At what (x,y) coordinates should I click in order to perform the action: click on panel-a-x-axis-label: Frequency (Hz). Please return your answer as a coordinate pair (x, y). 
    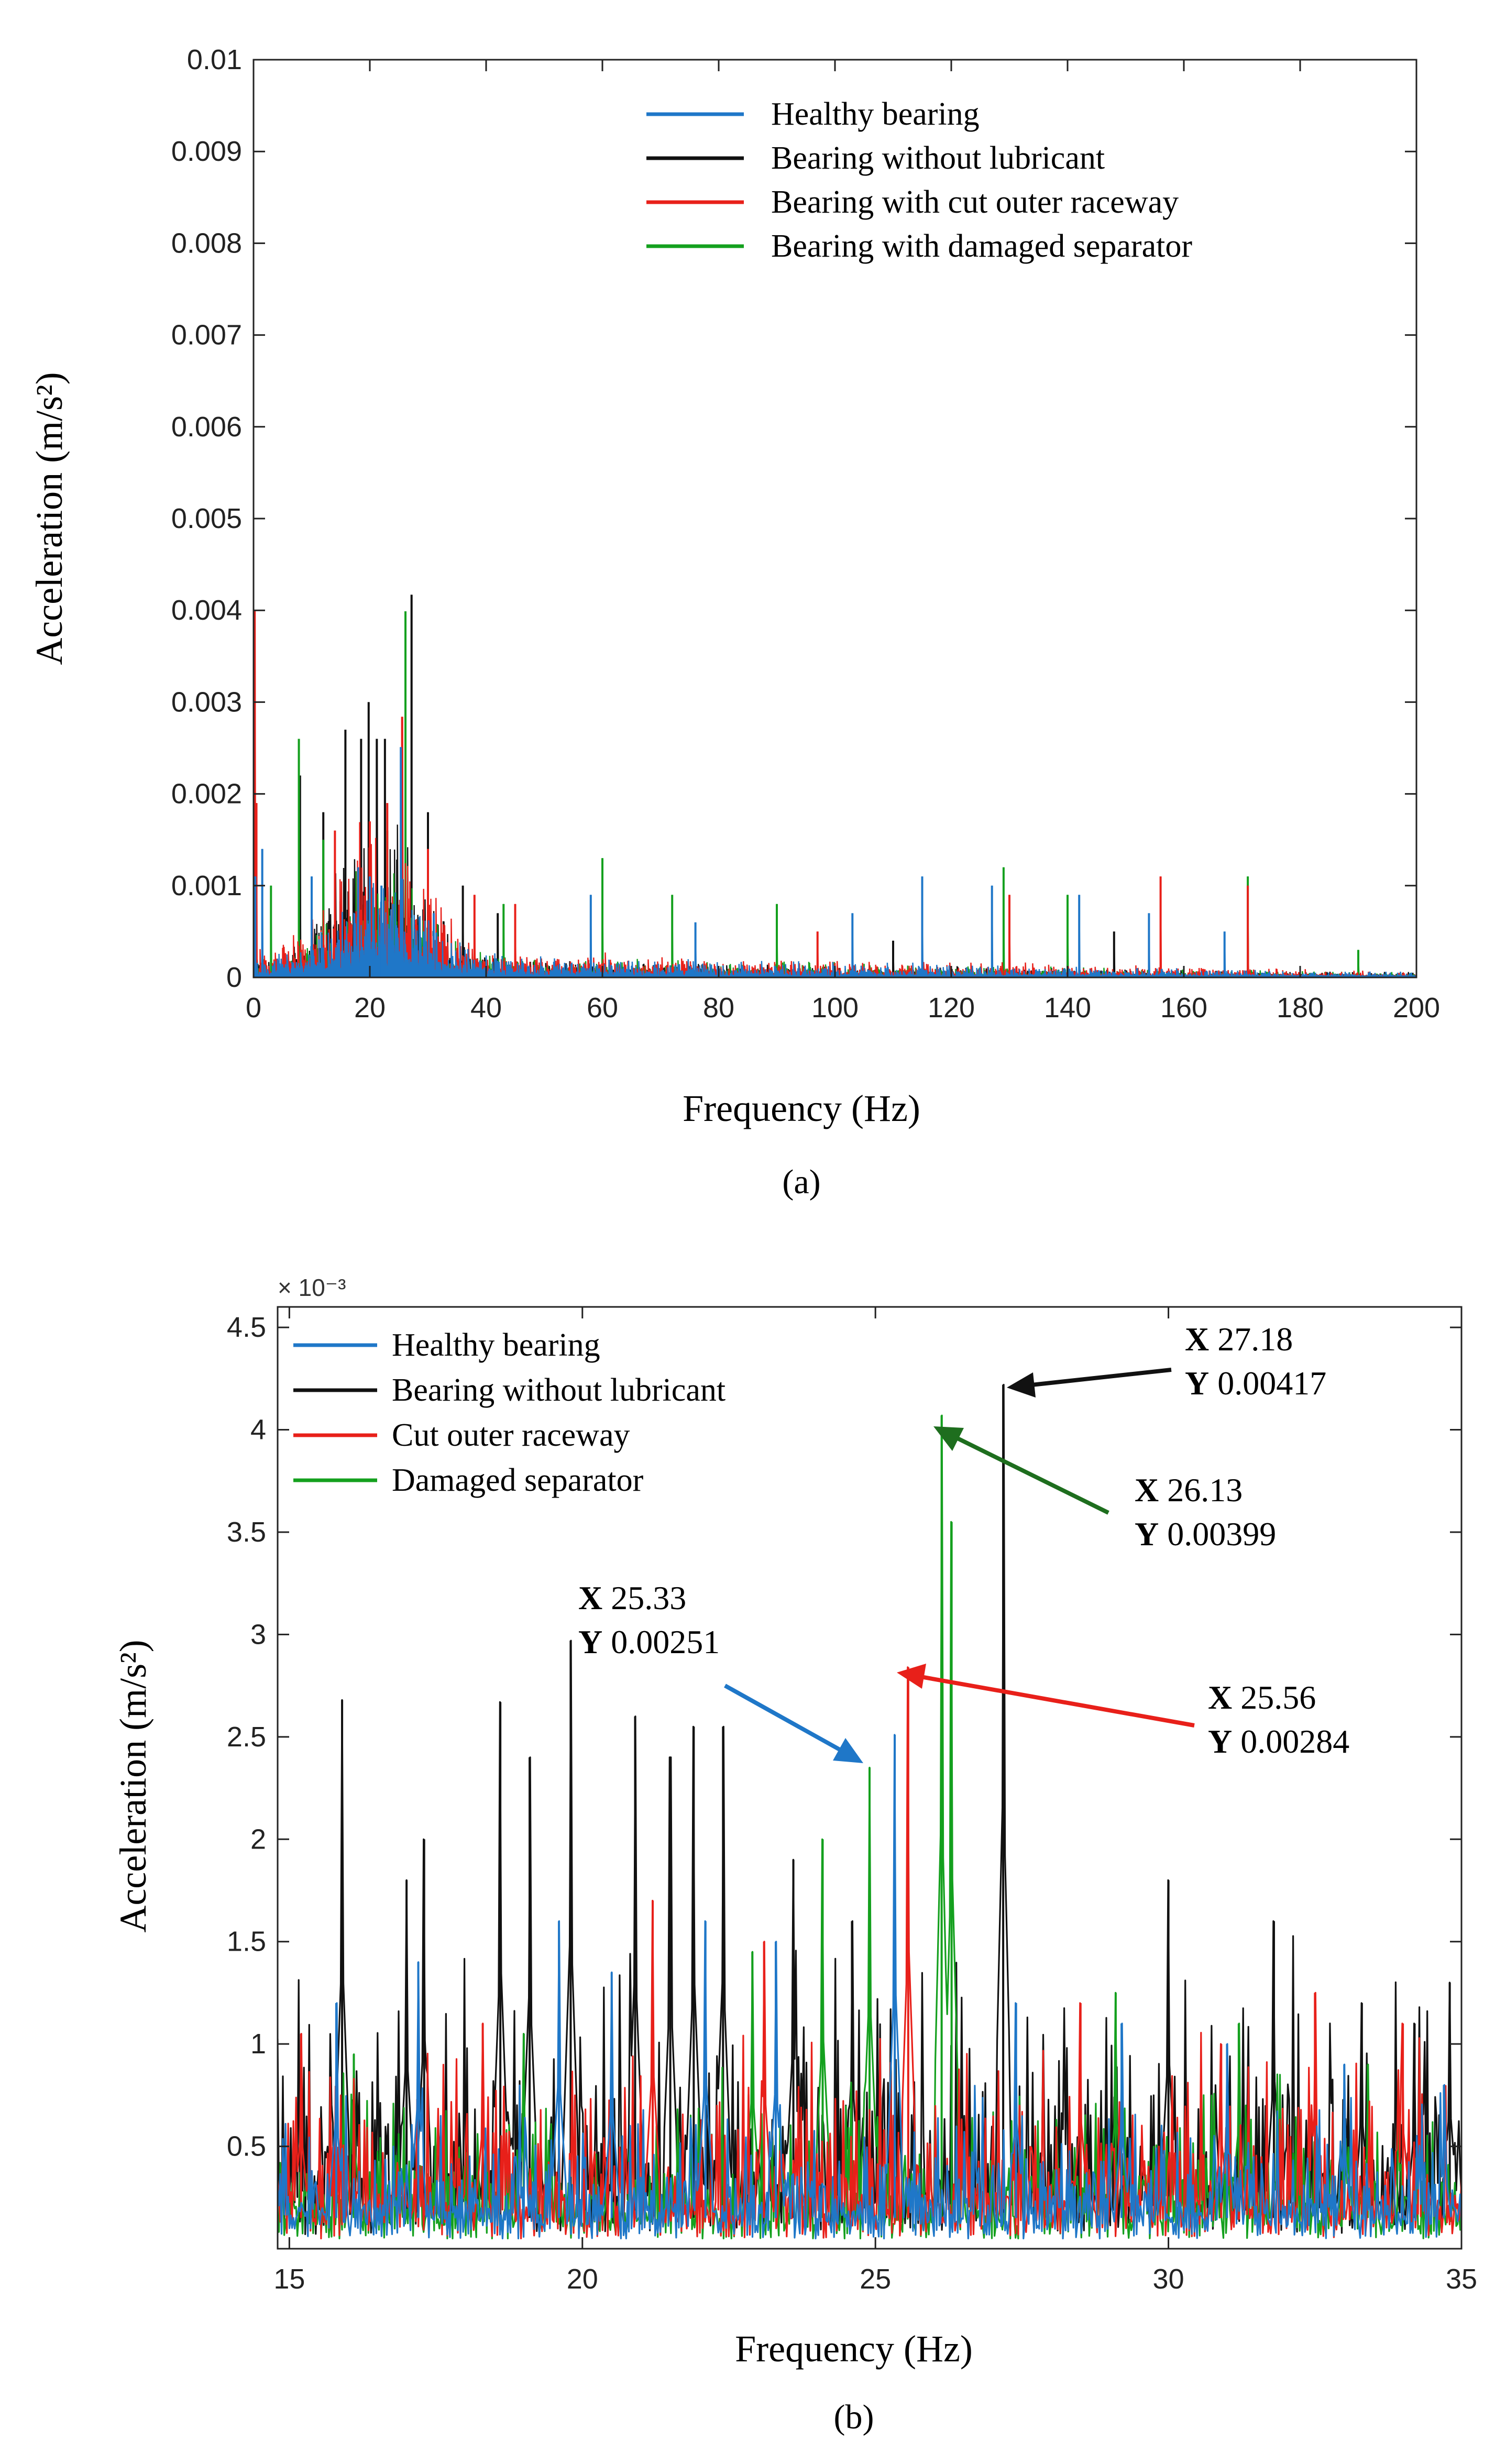
    Looking at the image, I should click on (801, 1108).